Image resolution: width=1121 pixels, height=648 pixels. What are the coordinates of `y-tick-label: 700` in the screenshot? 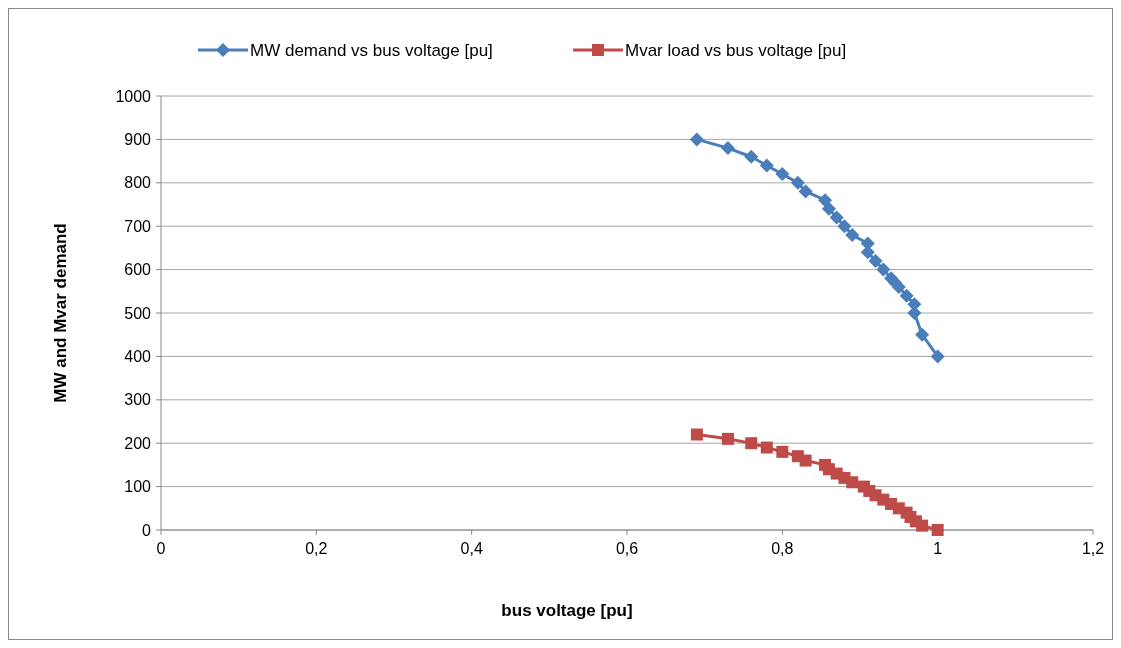 It's located at (138, 226).